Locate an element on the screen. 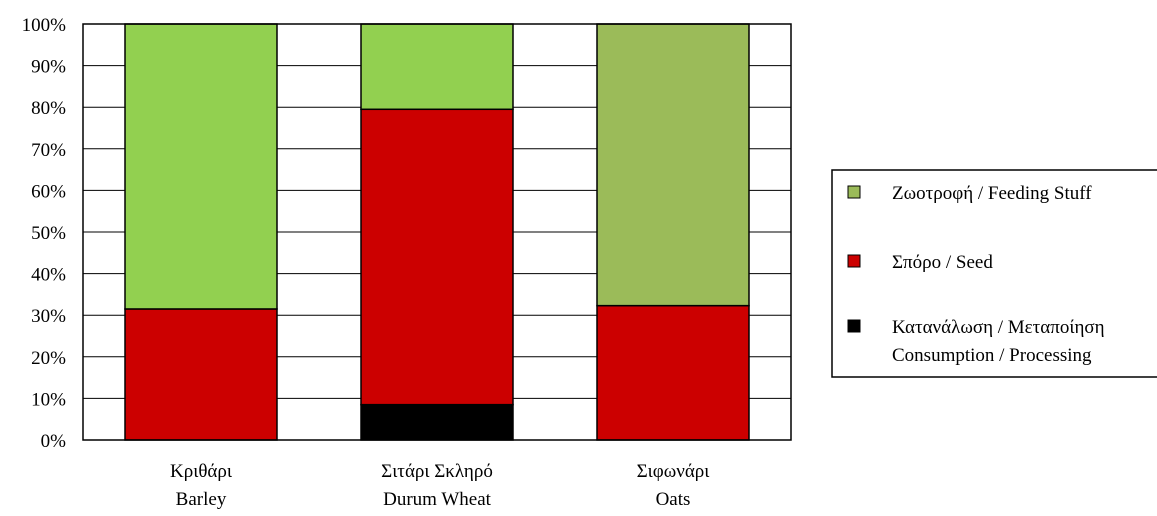  legend-label: Κατανάλωση / Μεταποίηση is located at coordinates (998, 327).